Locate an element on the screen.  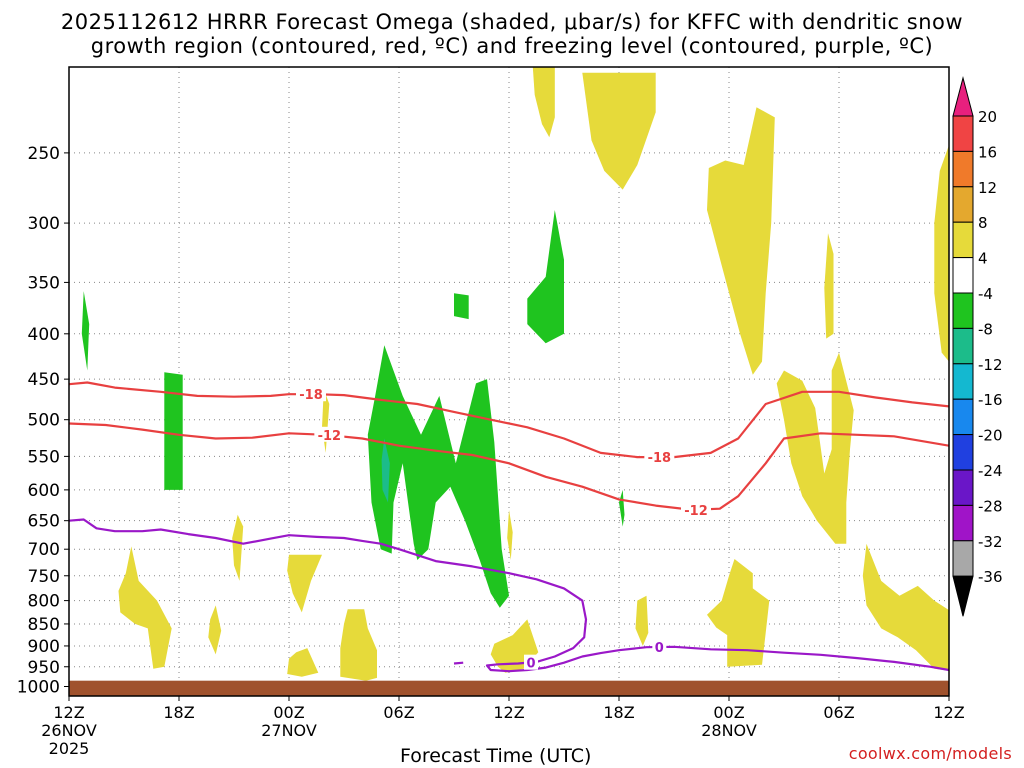
y-tick-label: 1000 is located at coordinates (38, 687).